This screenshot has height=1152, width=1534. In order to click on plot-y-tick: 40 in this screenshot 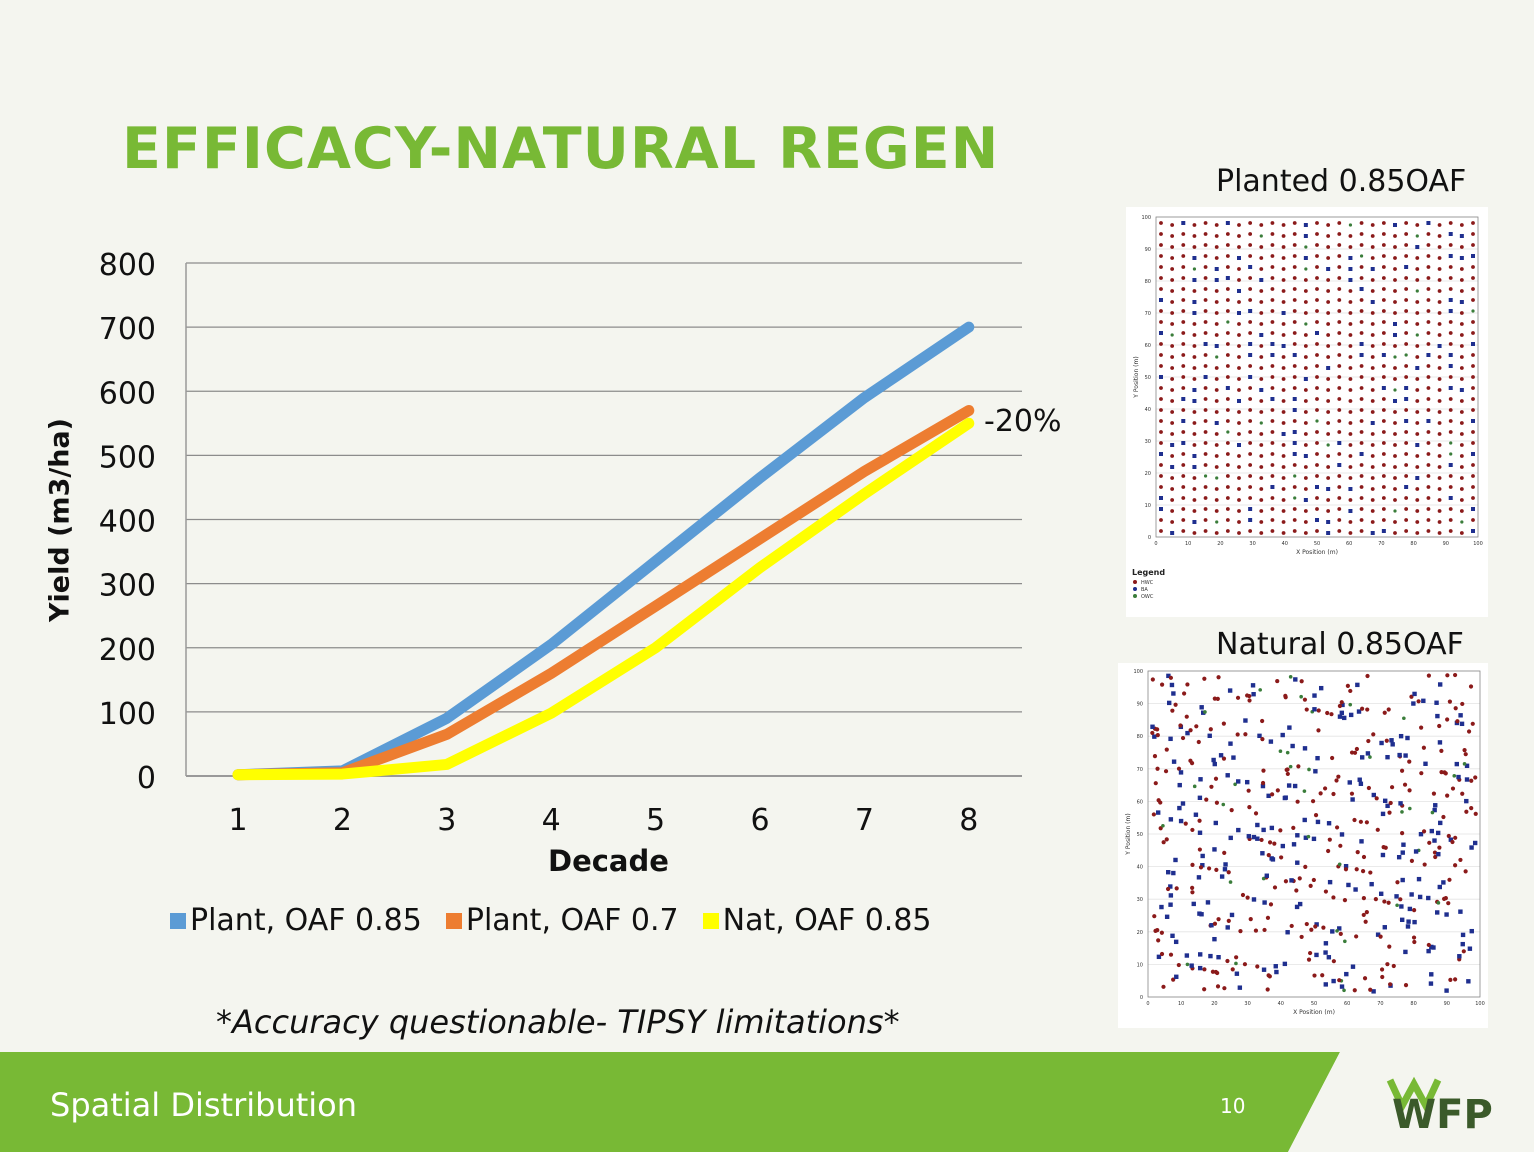, I will do `click(1140, 868)`.